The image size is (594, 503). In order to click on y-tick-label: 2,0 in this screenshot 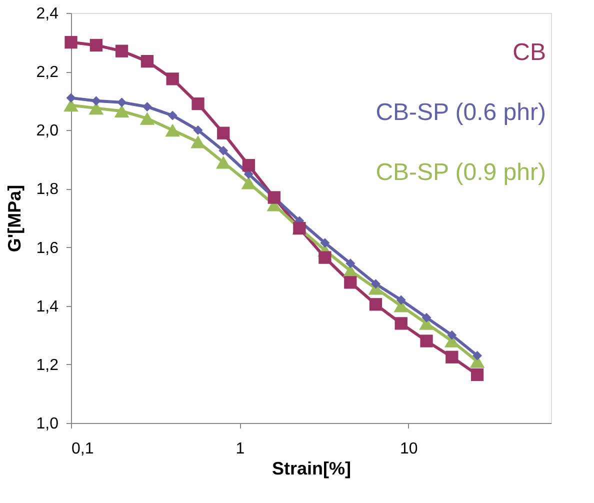, I will do `click(47, 131)`.